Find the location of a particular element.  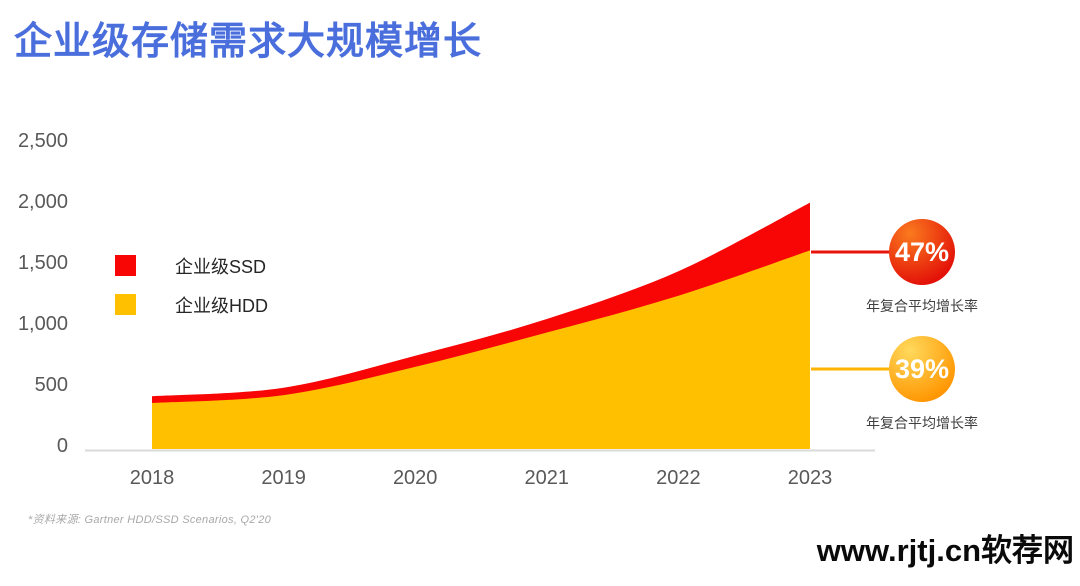

x-tick-label: 2018 is located at coordinates (152, 478).